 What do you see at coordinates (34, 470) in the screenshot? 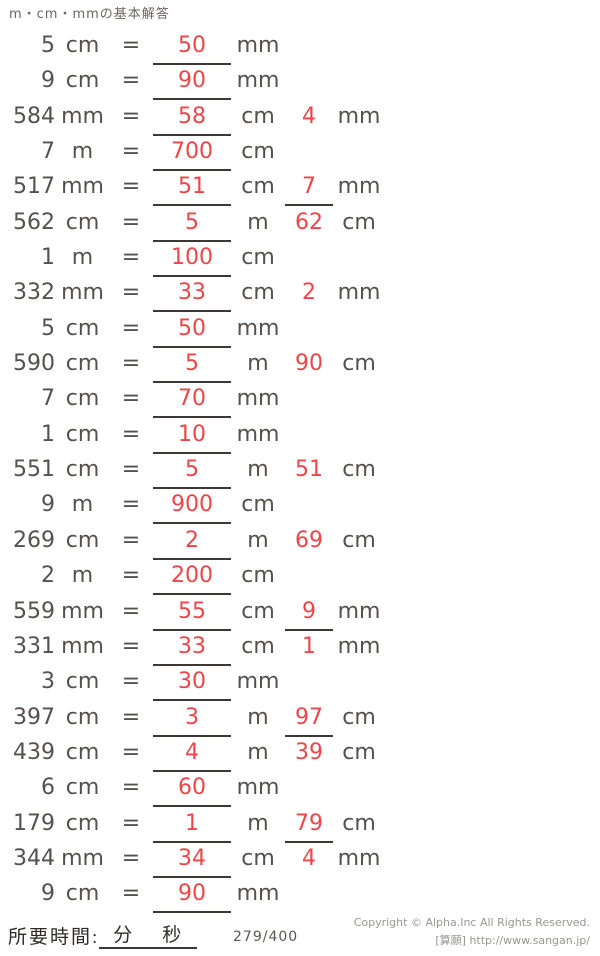
I see `problem-number: 551` at bounding box center [34, 470].